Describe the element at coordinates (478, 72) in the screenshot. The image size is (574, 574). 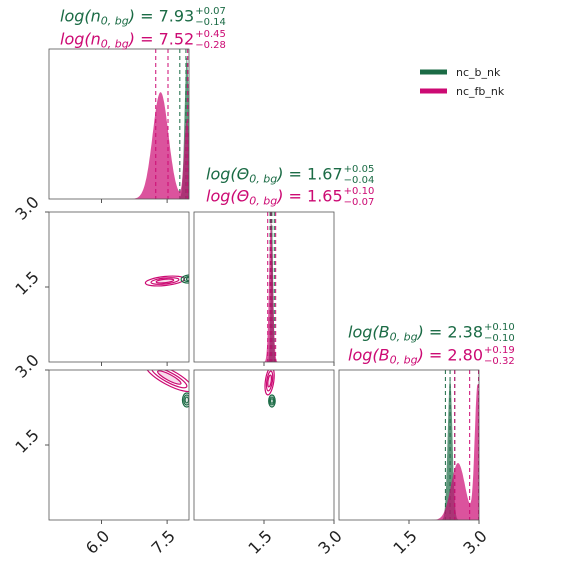
I see `legend-label-nc_b_nk: nc_b_nk` at that location.